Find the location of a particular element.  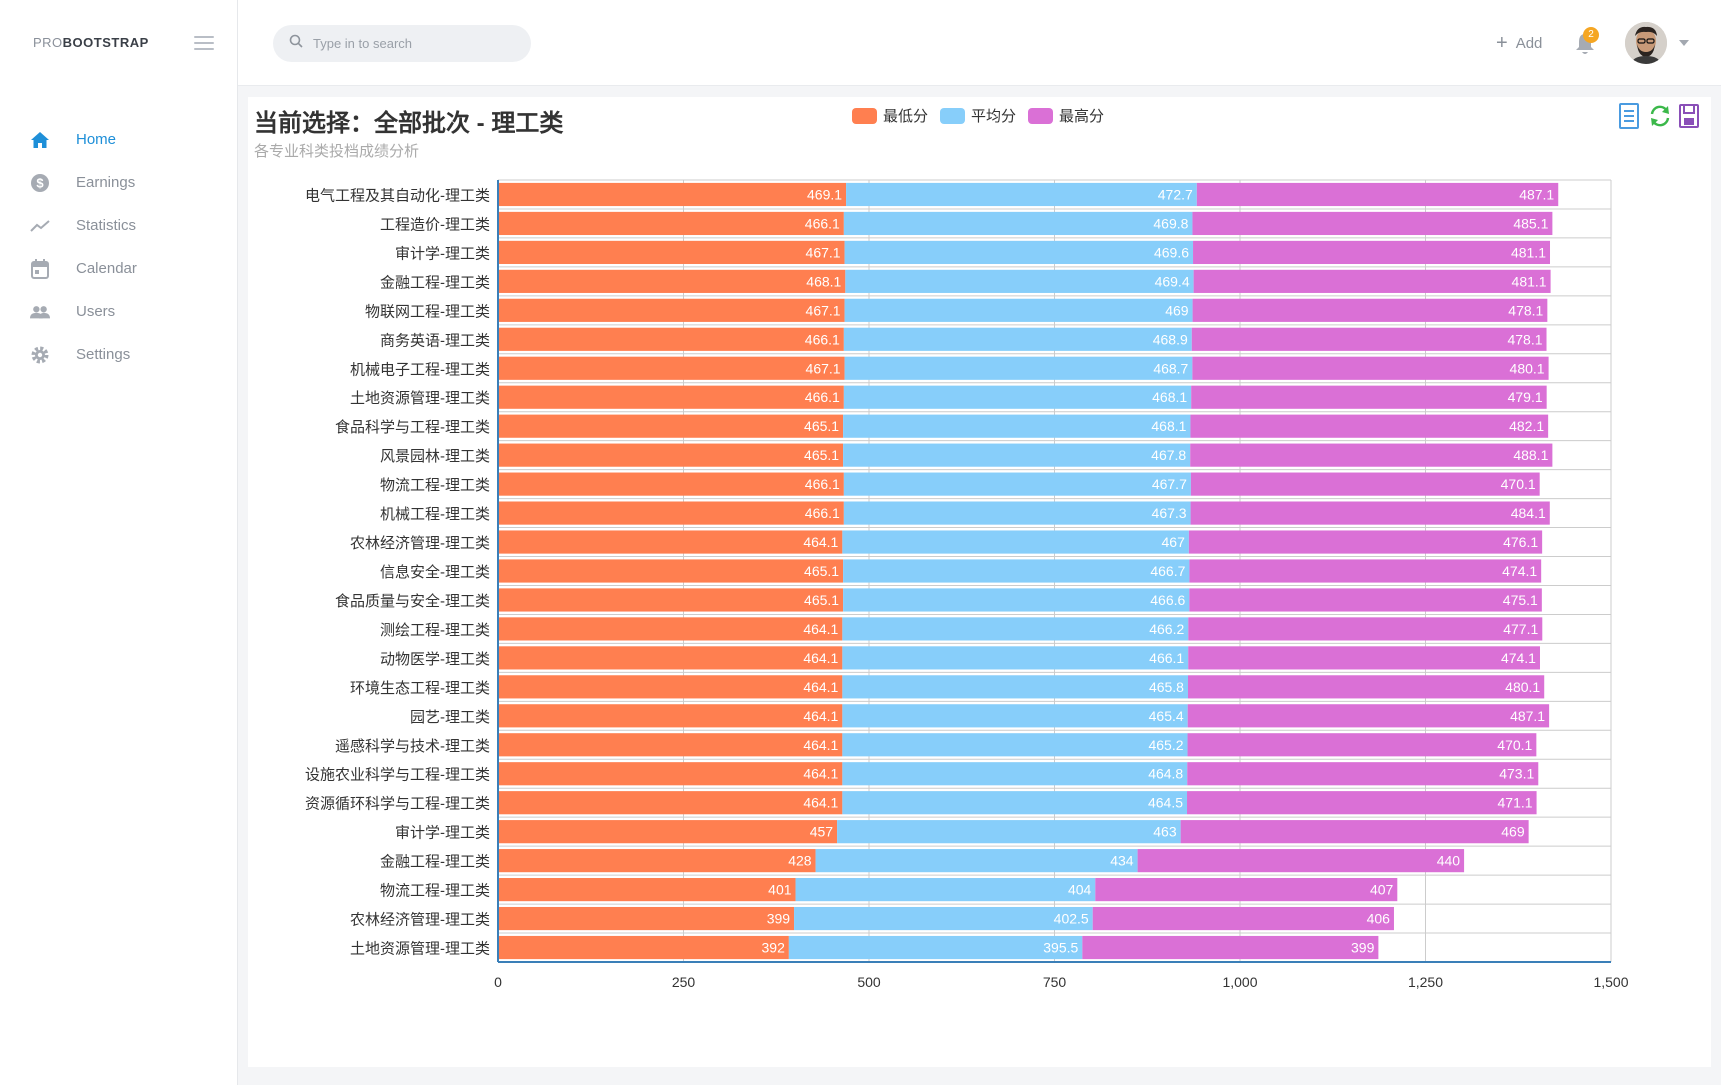

sidebar-item-calendar: Calendar is located at coordinates (119, 268).